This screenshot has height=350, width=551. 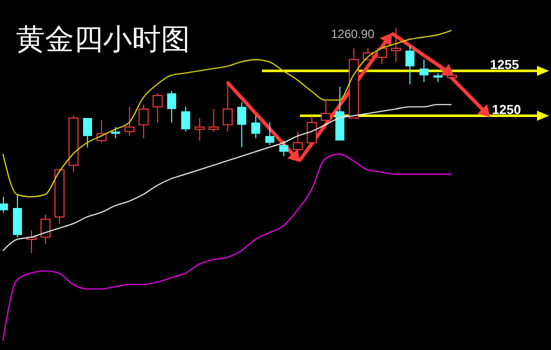 What do you see at coordinates (504, 64) in the screenshot?
I see `text: 1255` at bounding box center [504, 64].